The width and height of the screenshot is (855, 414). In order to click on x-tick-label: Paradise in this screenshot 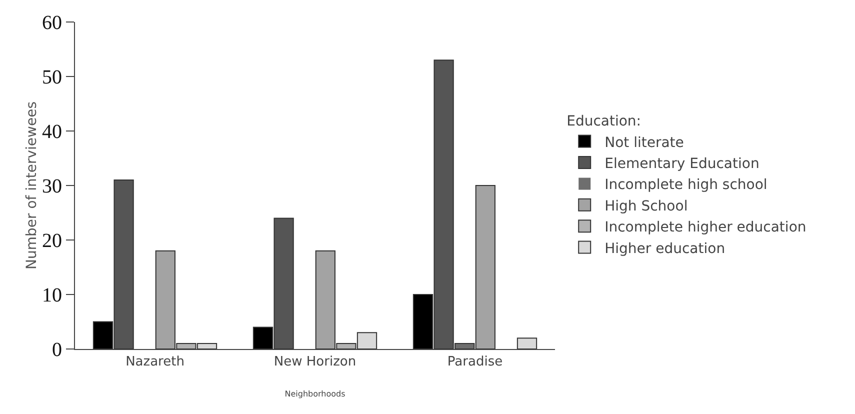, I will do `click(475, 362)`.